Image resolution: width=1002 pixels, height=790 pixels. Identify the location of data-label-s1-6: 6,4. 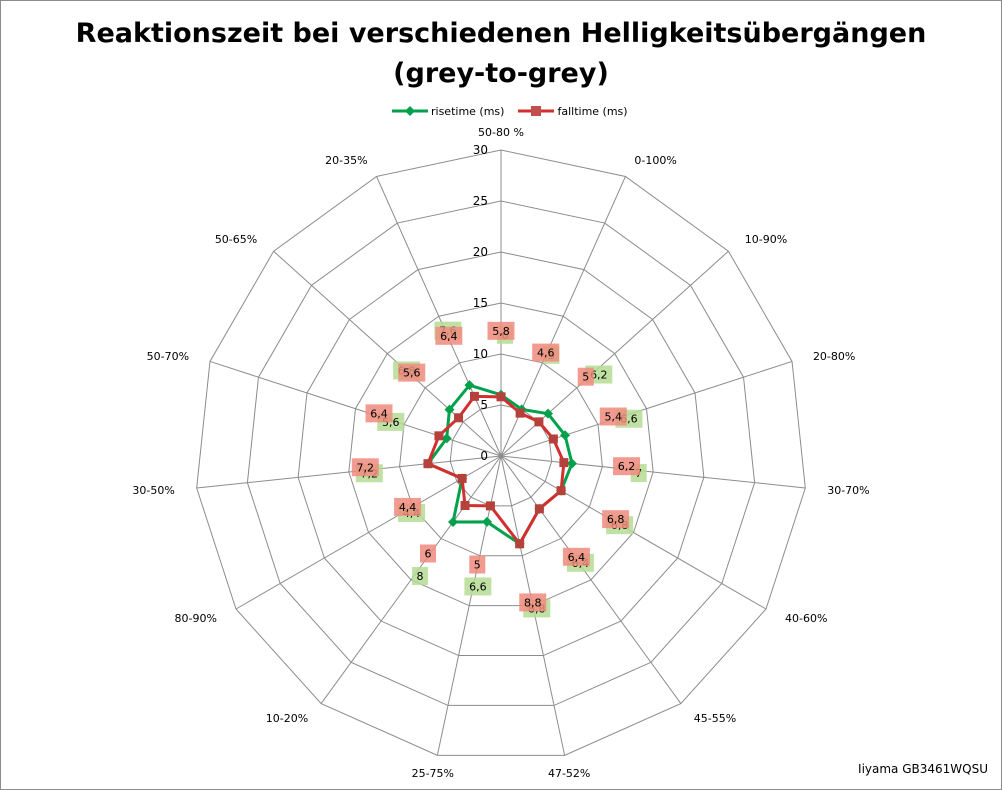
(577, 557).